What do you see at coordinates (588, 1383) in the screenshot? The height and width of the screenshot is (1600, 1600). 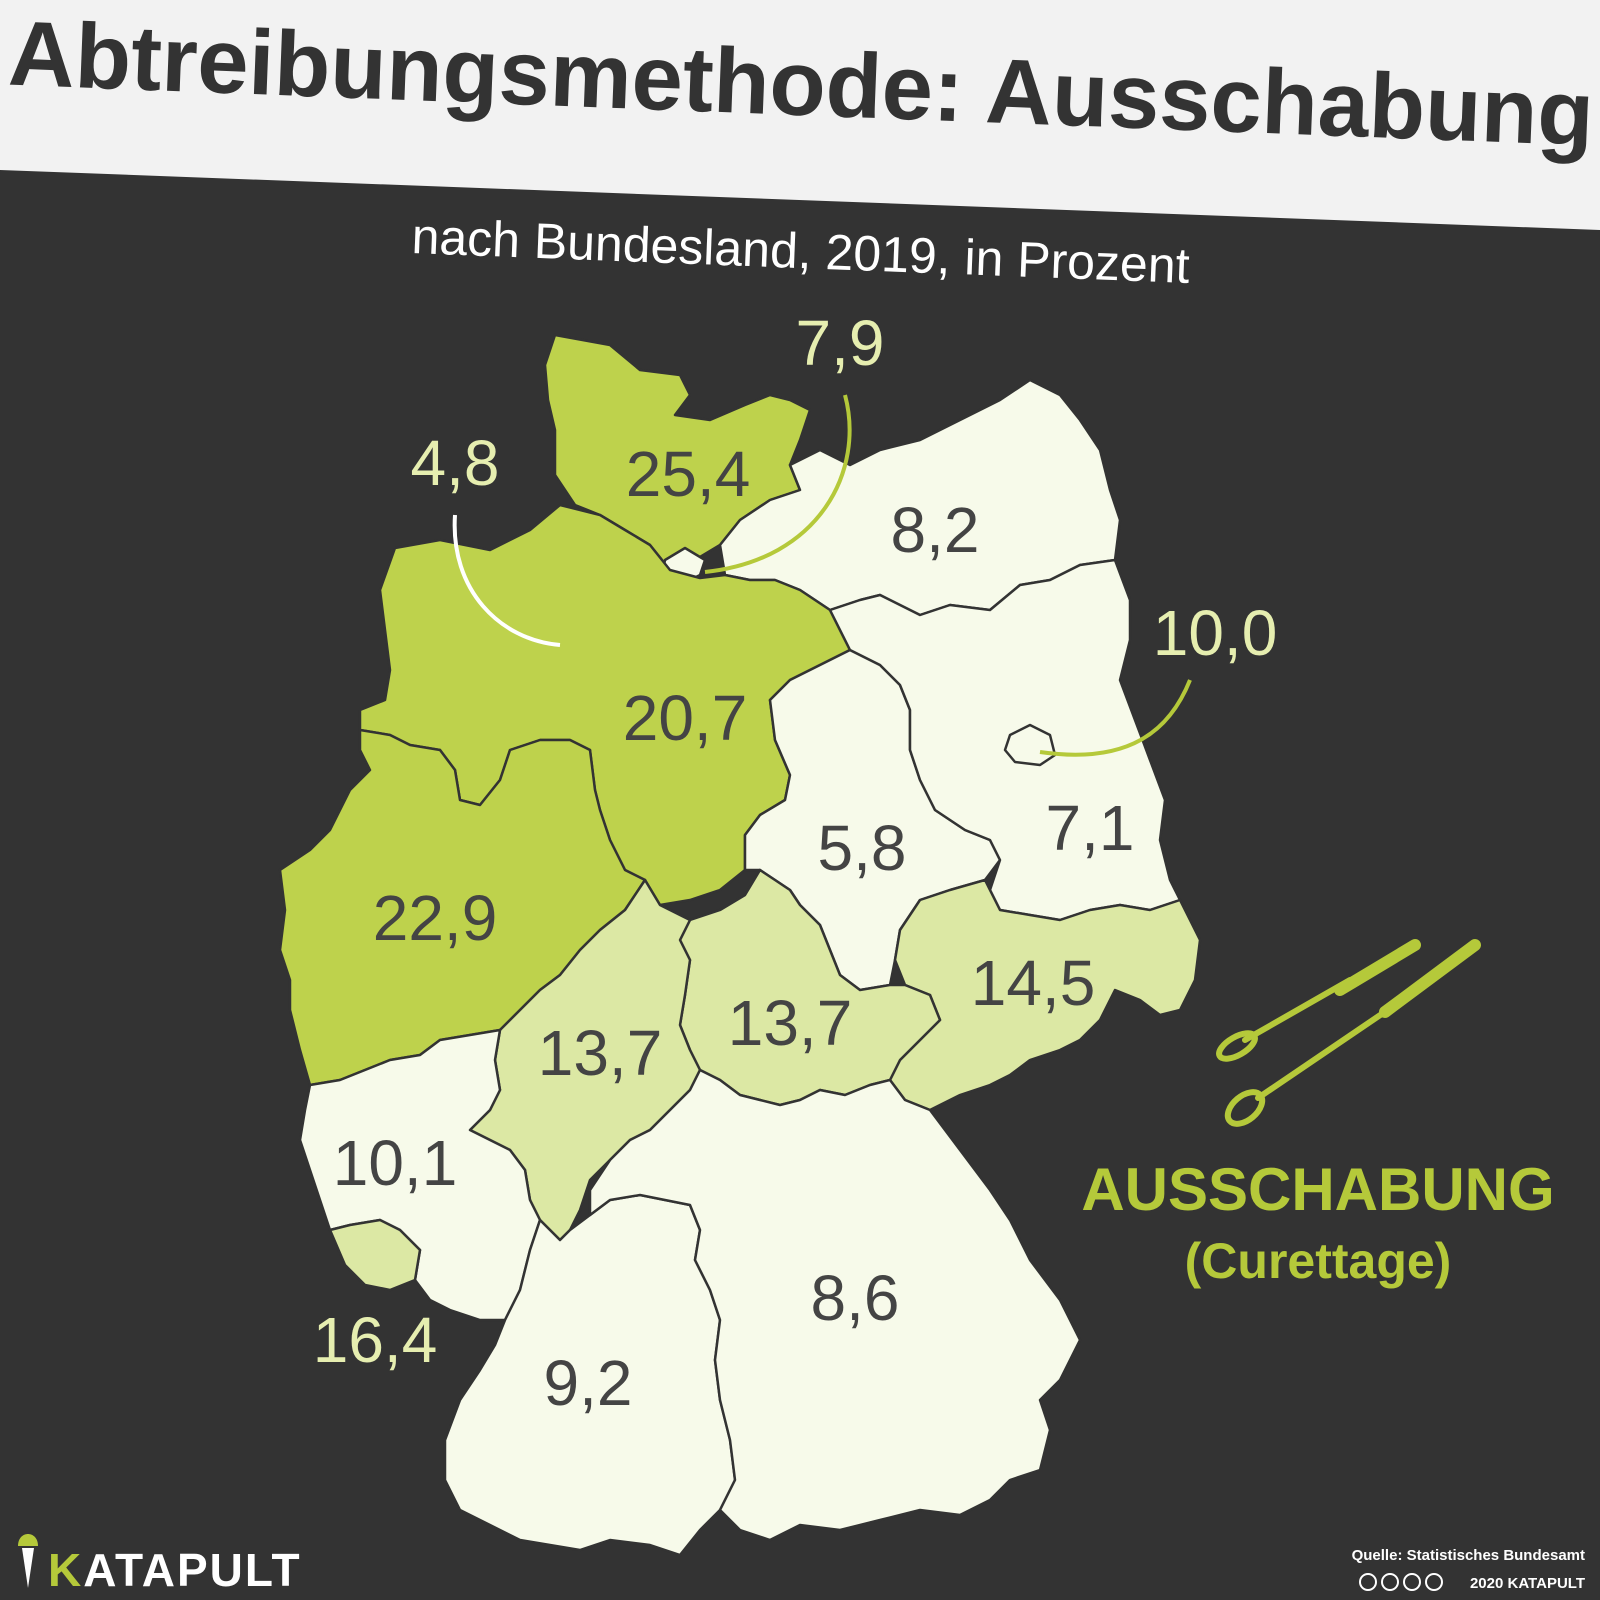 I see `value-baden-wuerttemberg: 9,2` at bounding box center [588, 1383].